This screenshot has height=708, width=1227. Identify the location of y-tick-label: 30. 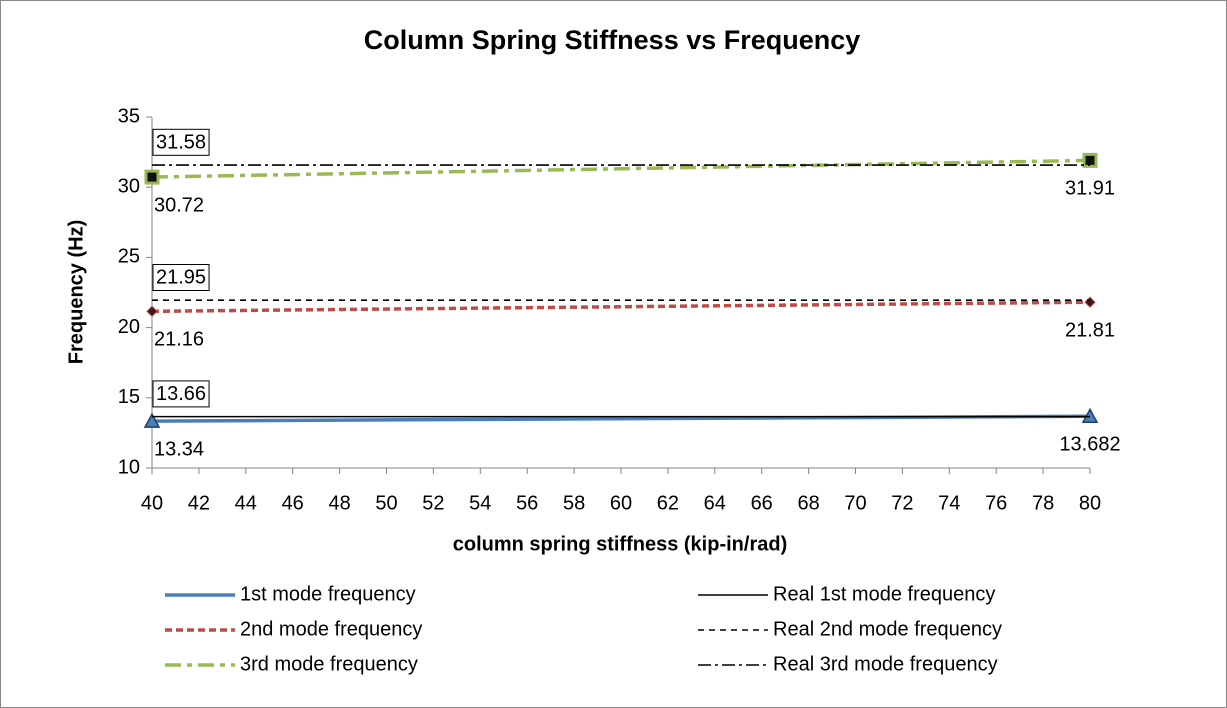
(129, 186).